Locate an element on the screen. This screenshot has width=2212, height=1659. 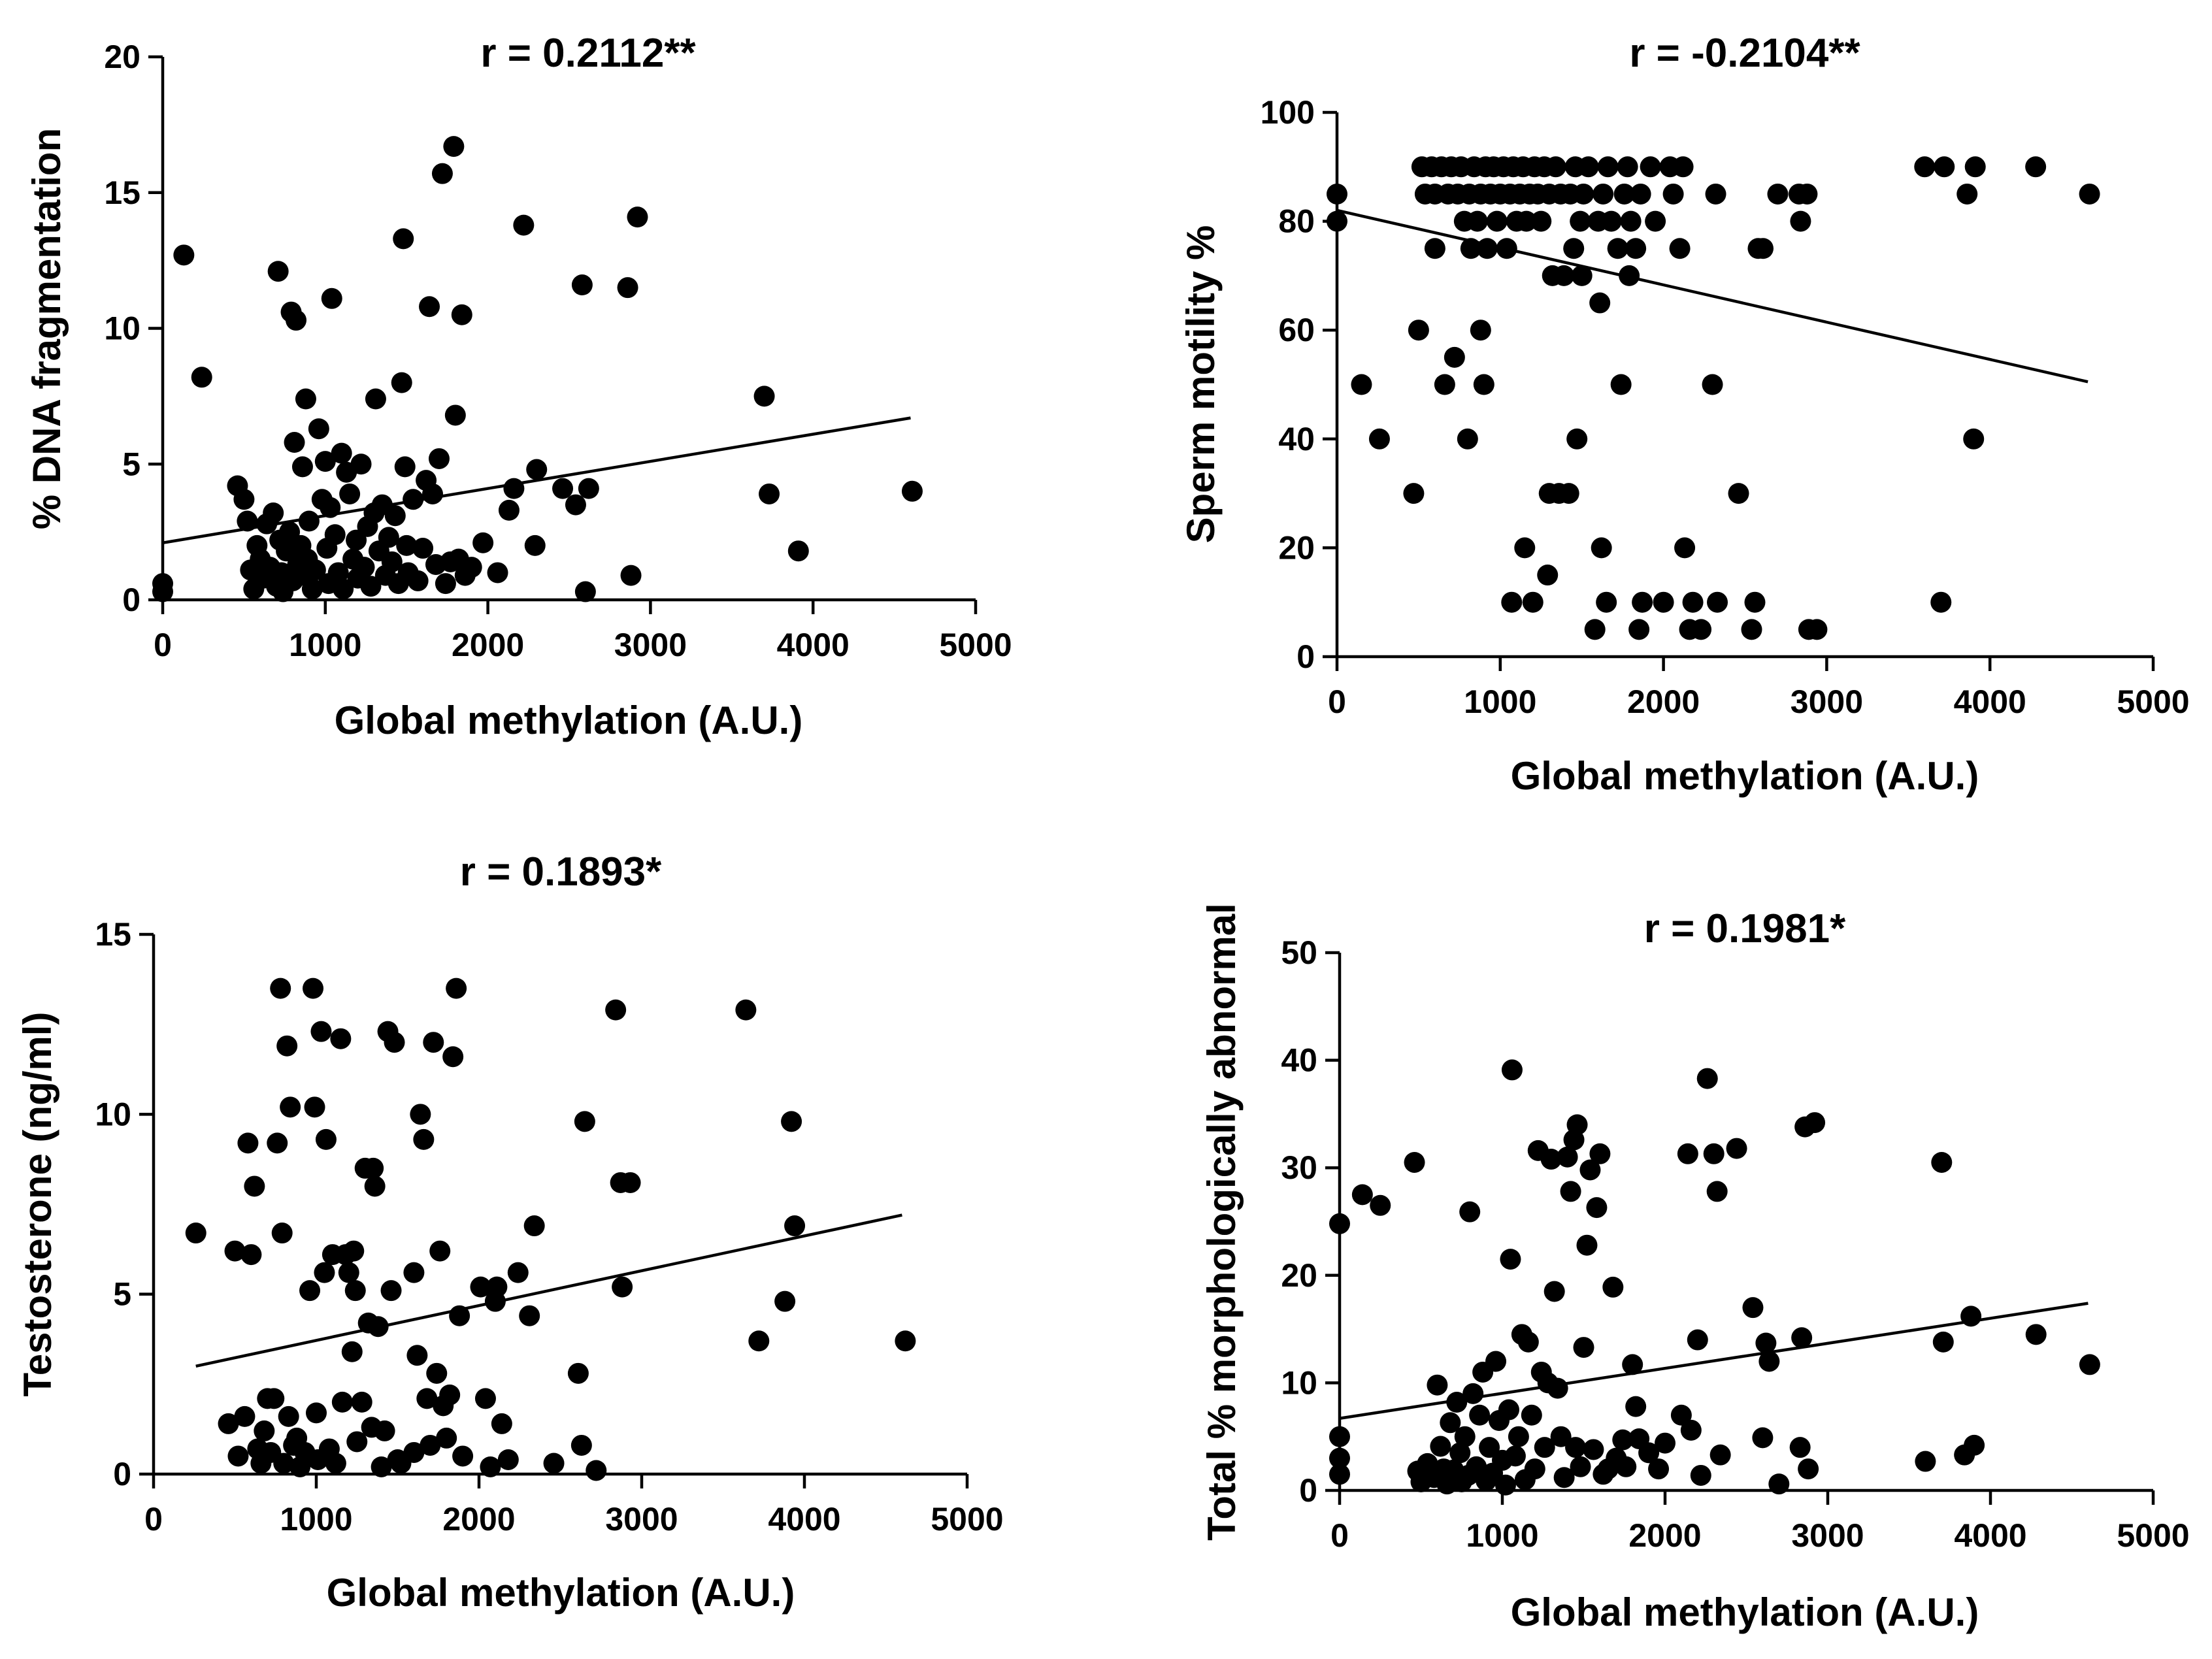
x-tick-label: 3000 is located at coordinates (650, 645).